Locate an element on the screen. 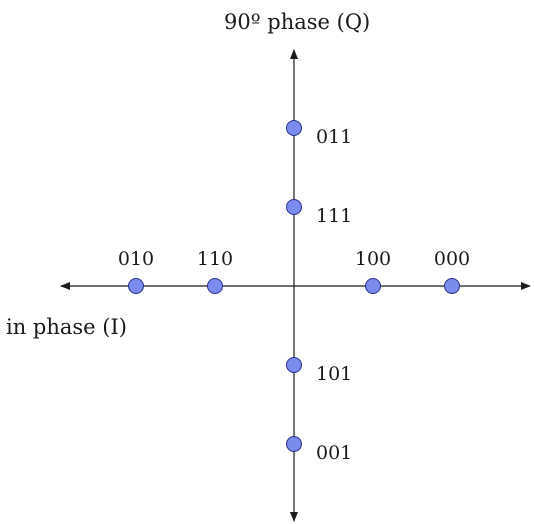 Image resolution: width=534 pixels, height=524 pixels. q-axis-title: 90º phase (Q) is located at coordinates (297, 22).